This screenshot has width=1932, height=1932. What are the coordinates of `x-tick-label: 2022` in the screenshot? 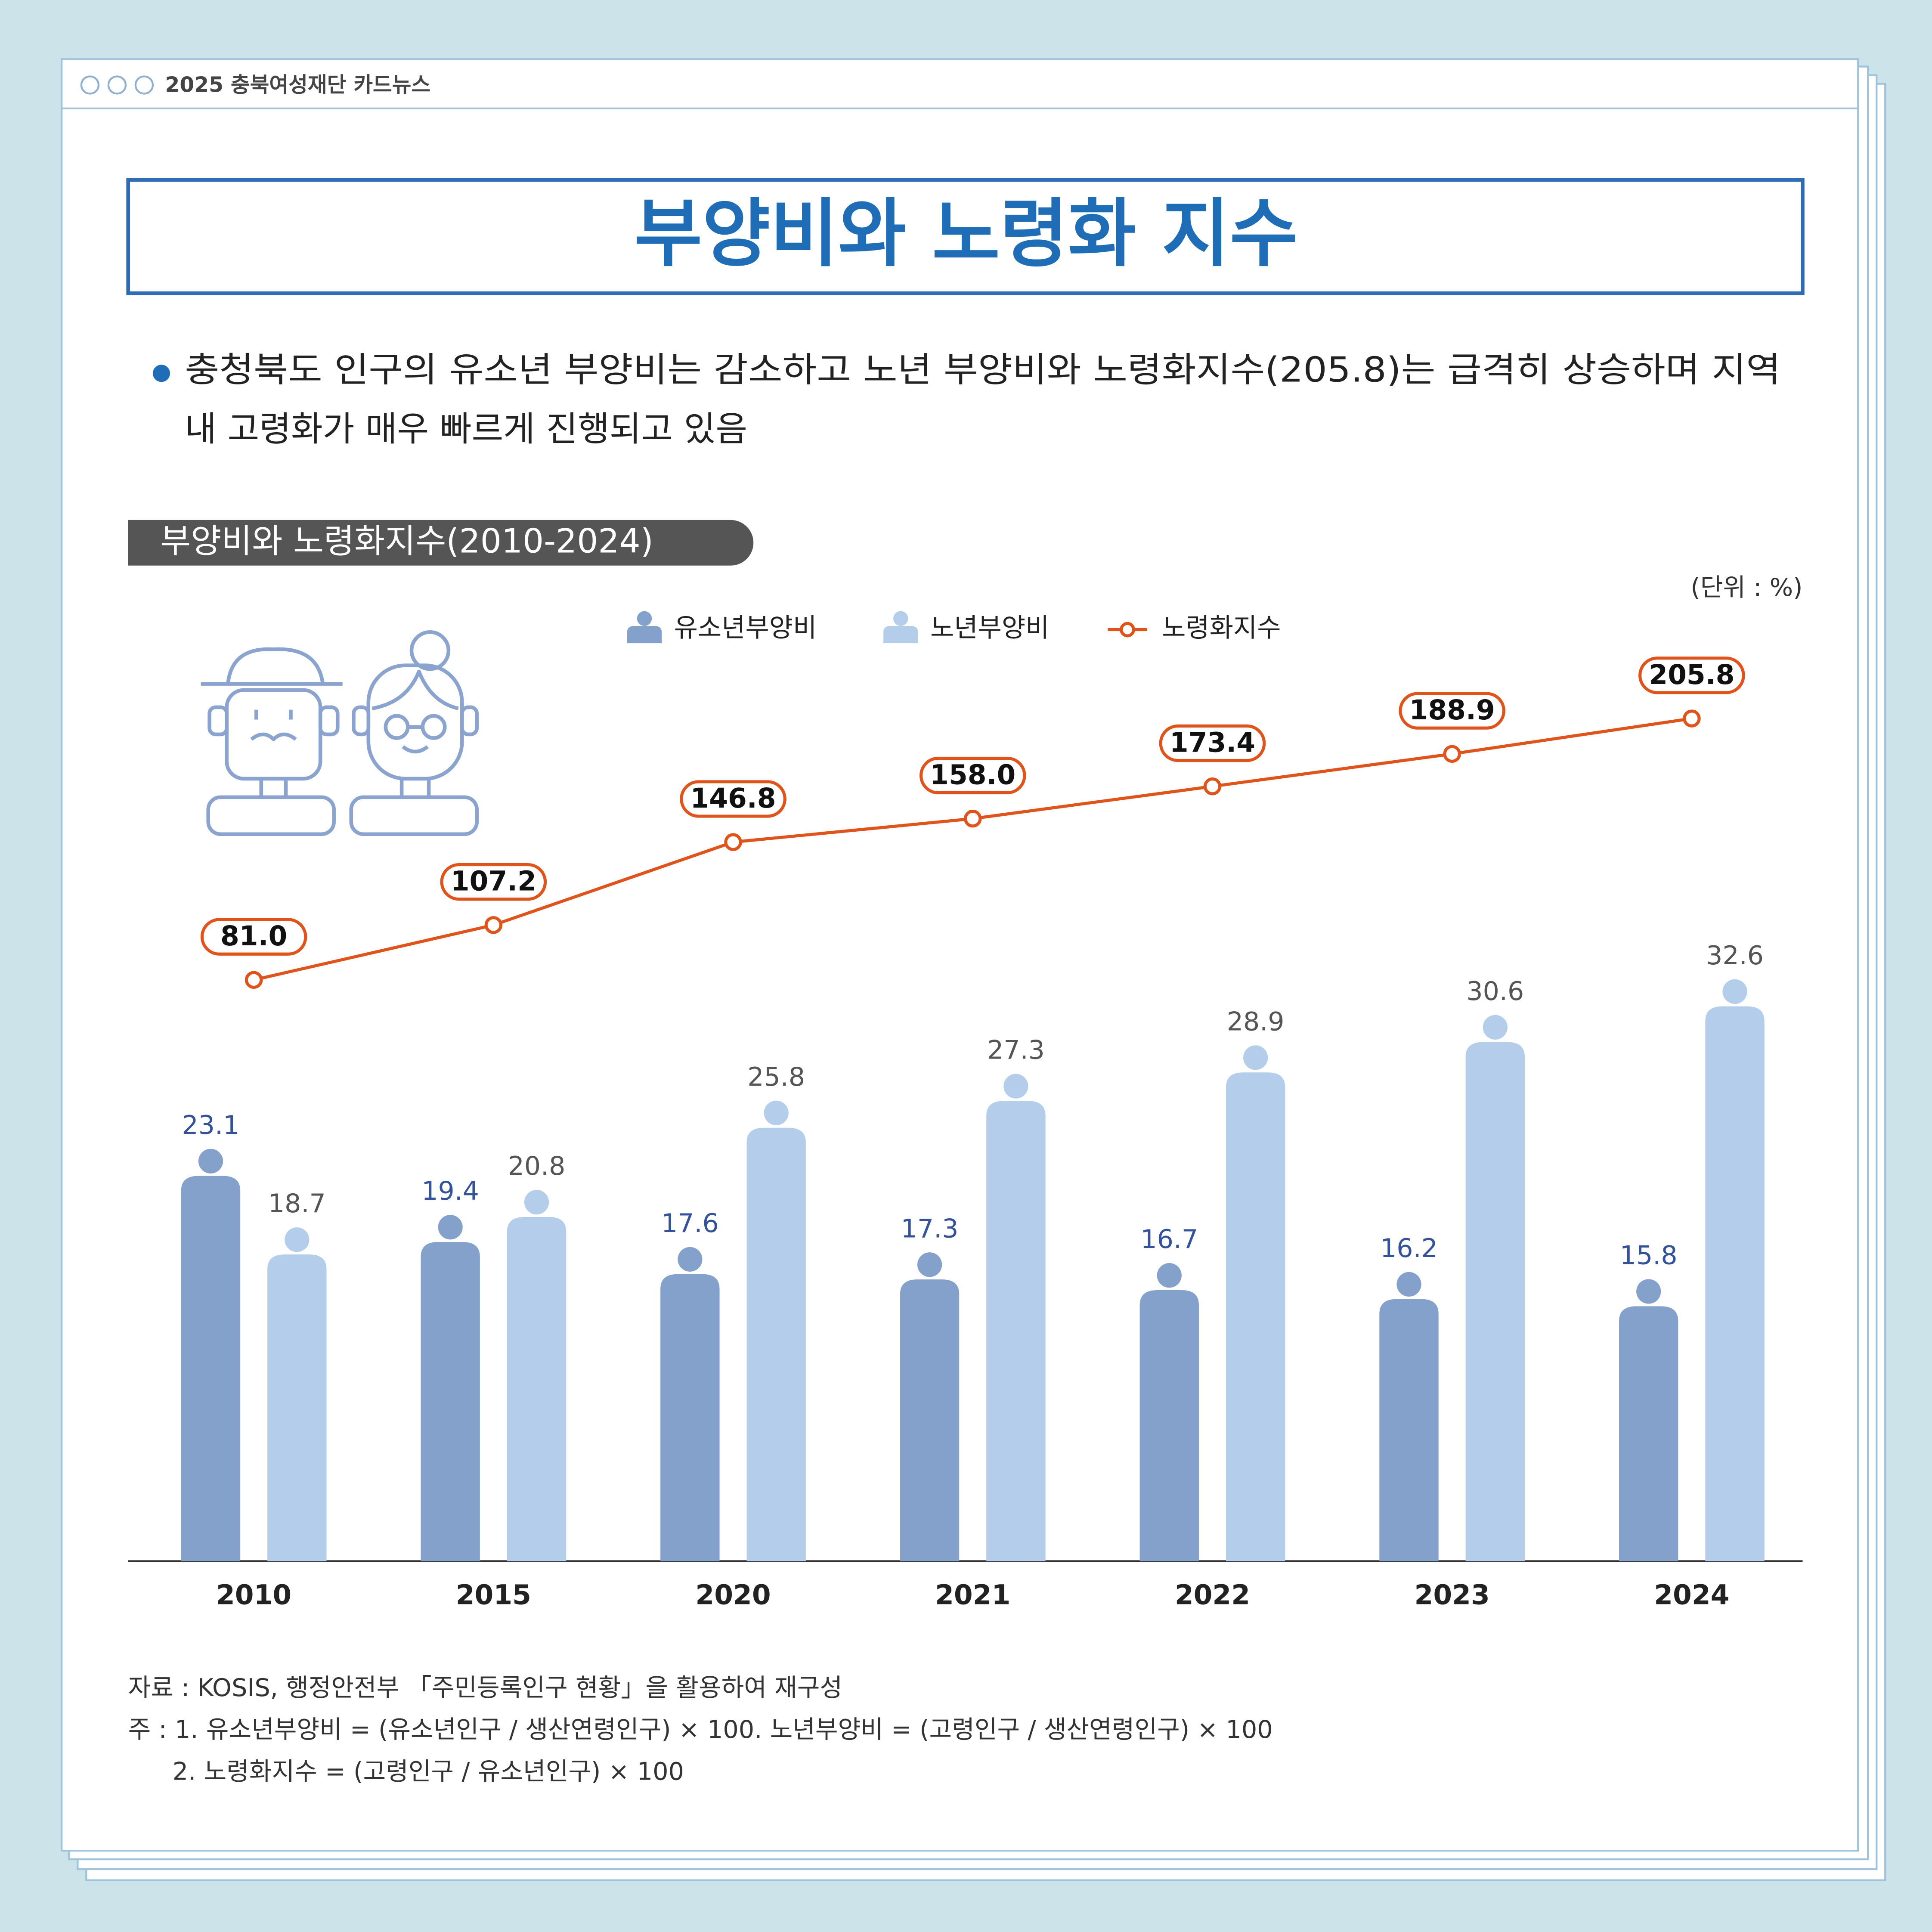 It's located at (1212, 1595).